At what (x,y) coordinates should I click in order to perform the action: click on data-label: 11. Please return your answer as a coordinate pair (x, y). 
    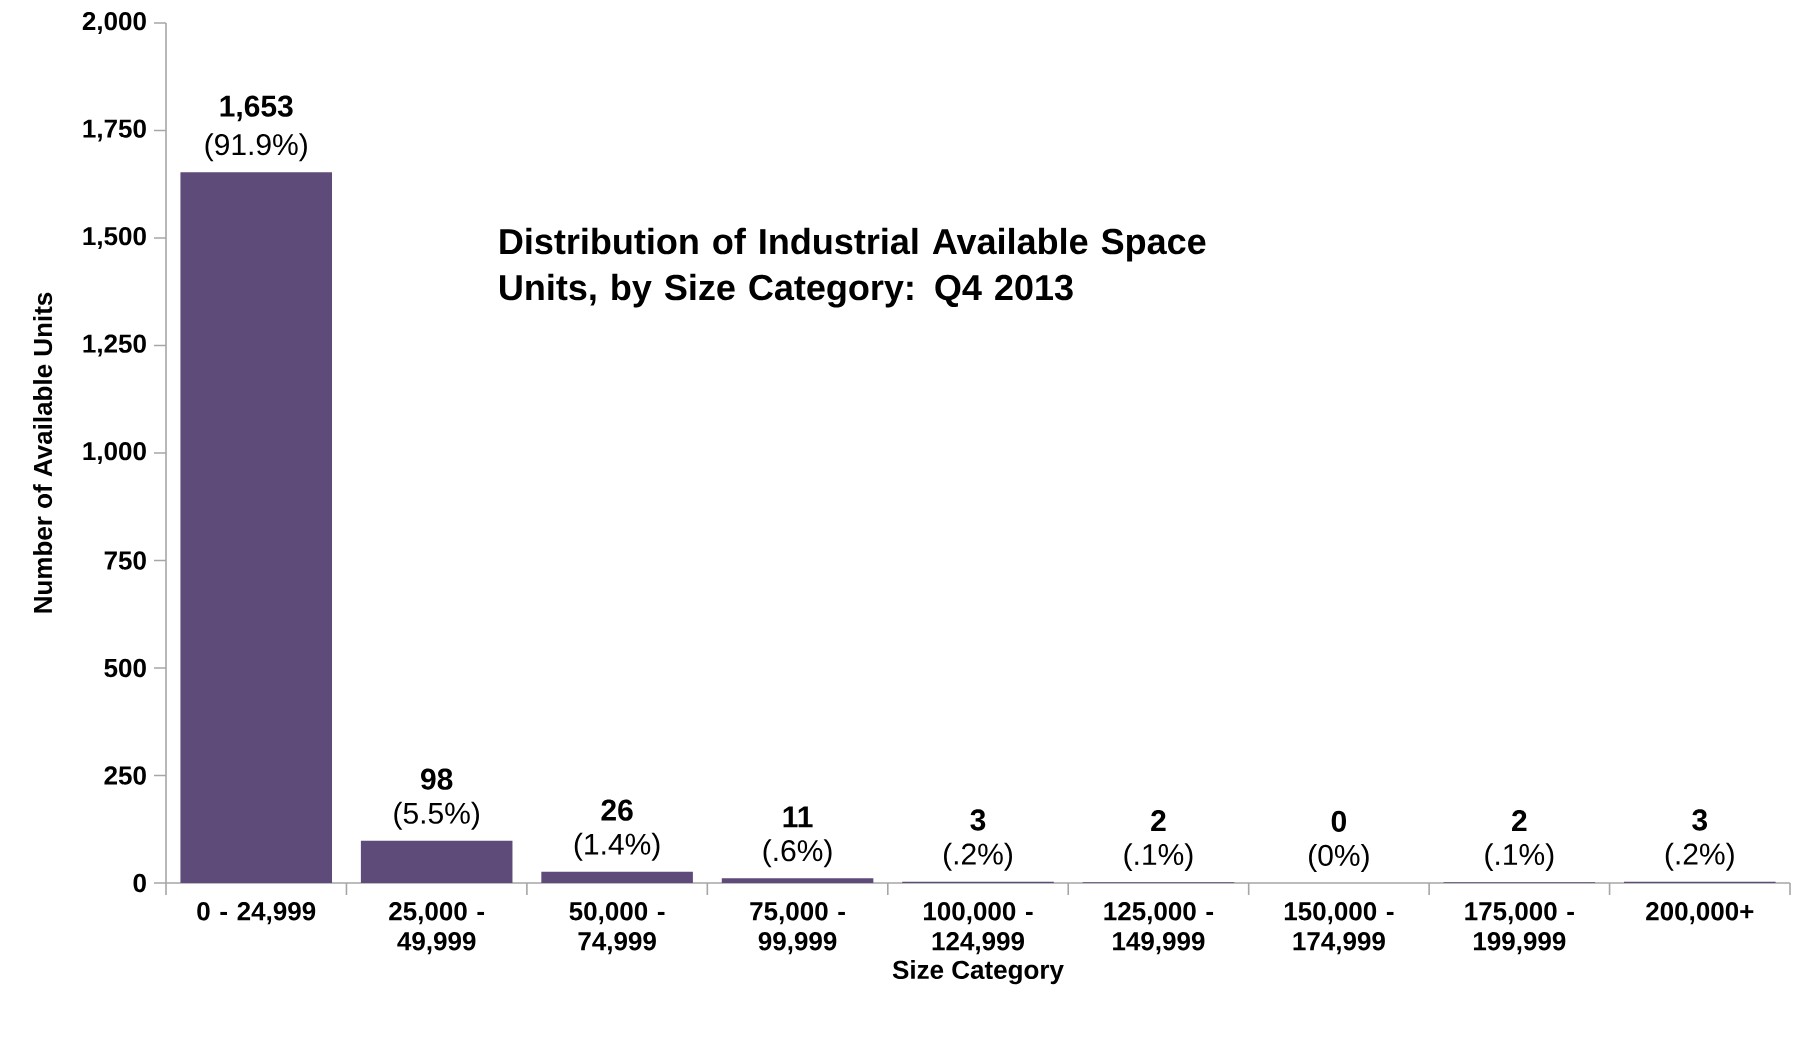
    Looking at the image, I should click on (798, 817).